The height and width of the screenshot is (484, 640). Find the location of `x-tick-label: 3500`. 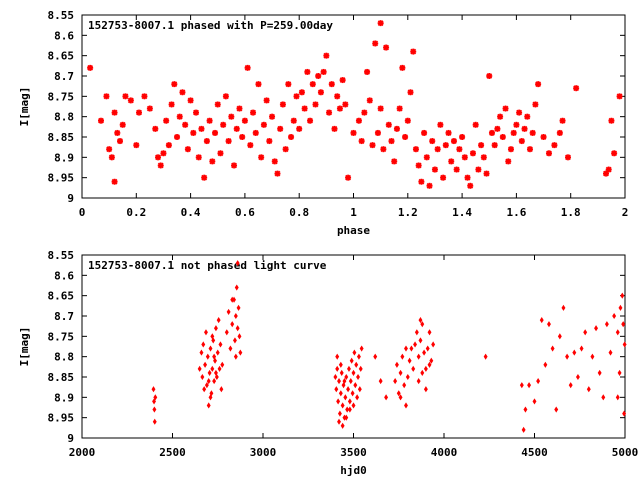

x-tick-label: 3500 is located at coordinates (353, 452).